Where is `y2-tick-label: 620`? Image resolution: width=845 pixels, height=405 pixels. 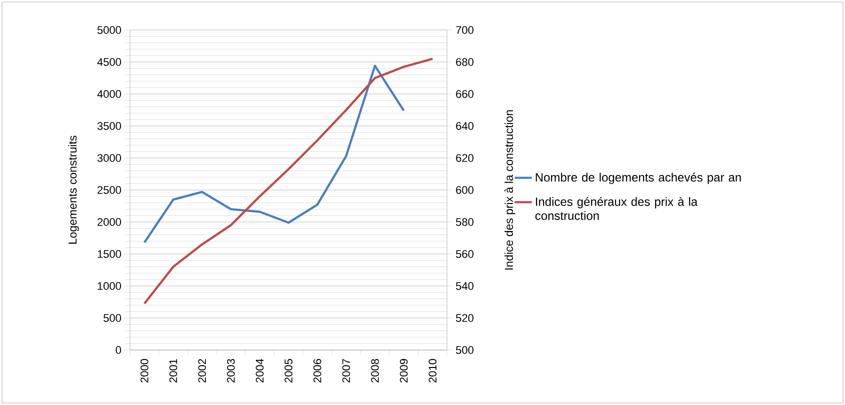
y2-tick-label: 620 is located at coordinates (465, 158).